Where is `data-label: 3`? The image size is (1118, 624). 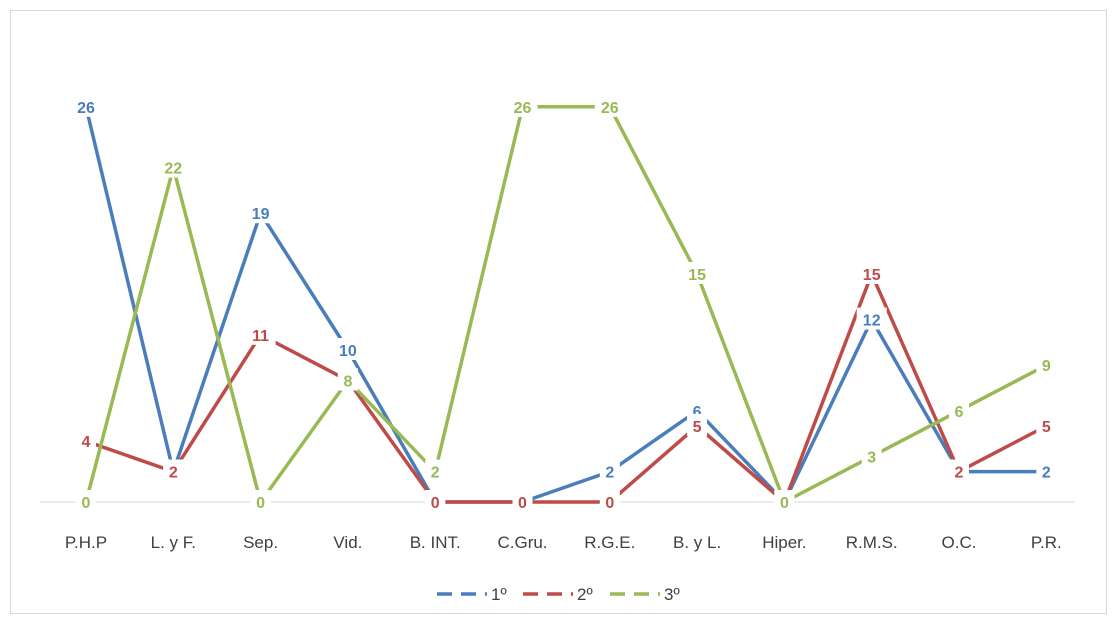
data-label: 3 is located at coordinates (871, 455).